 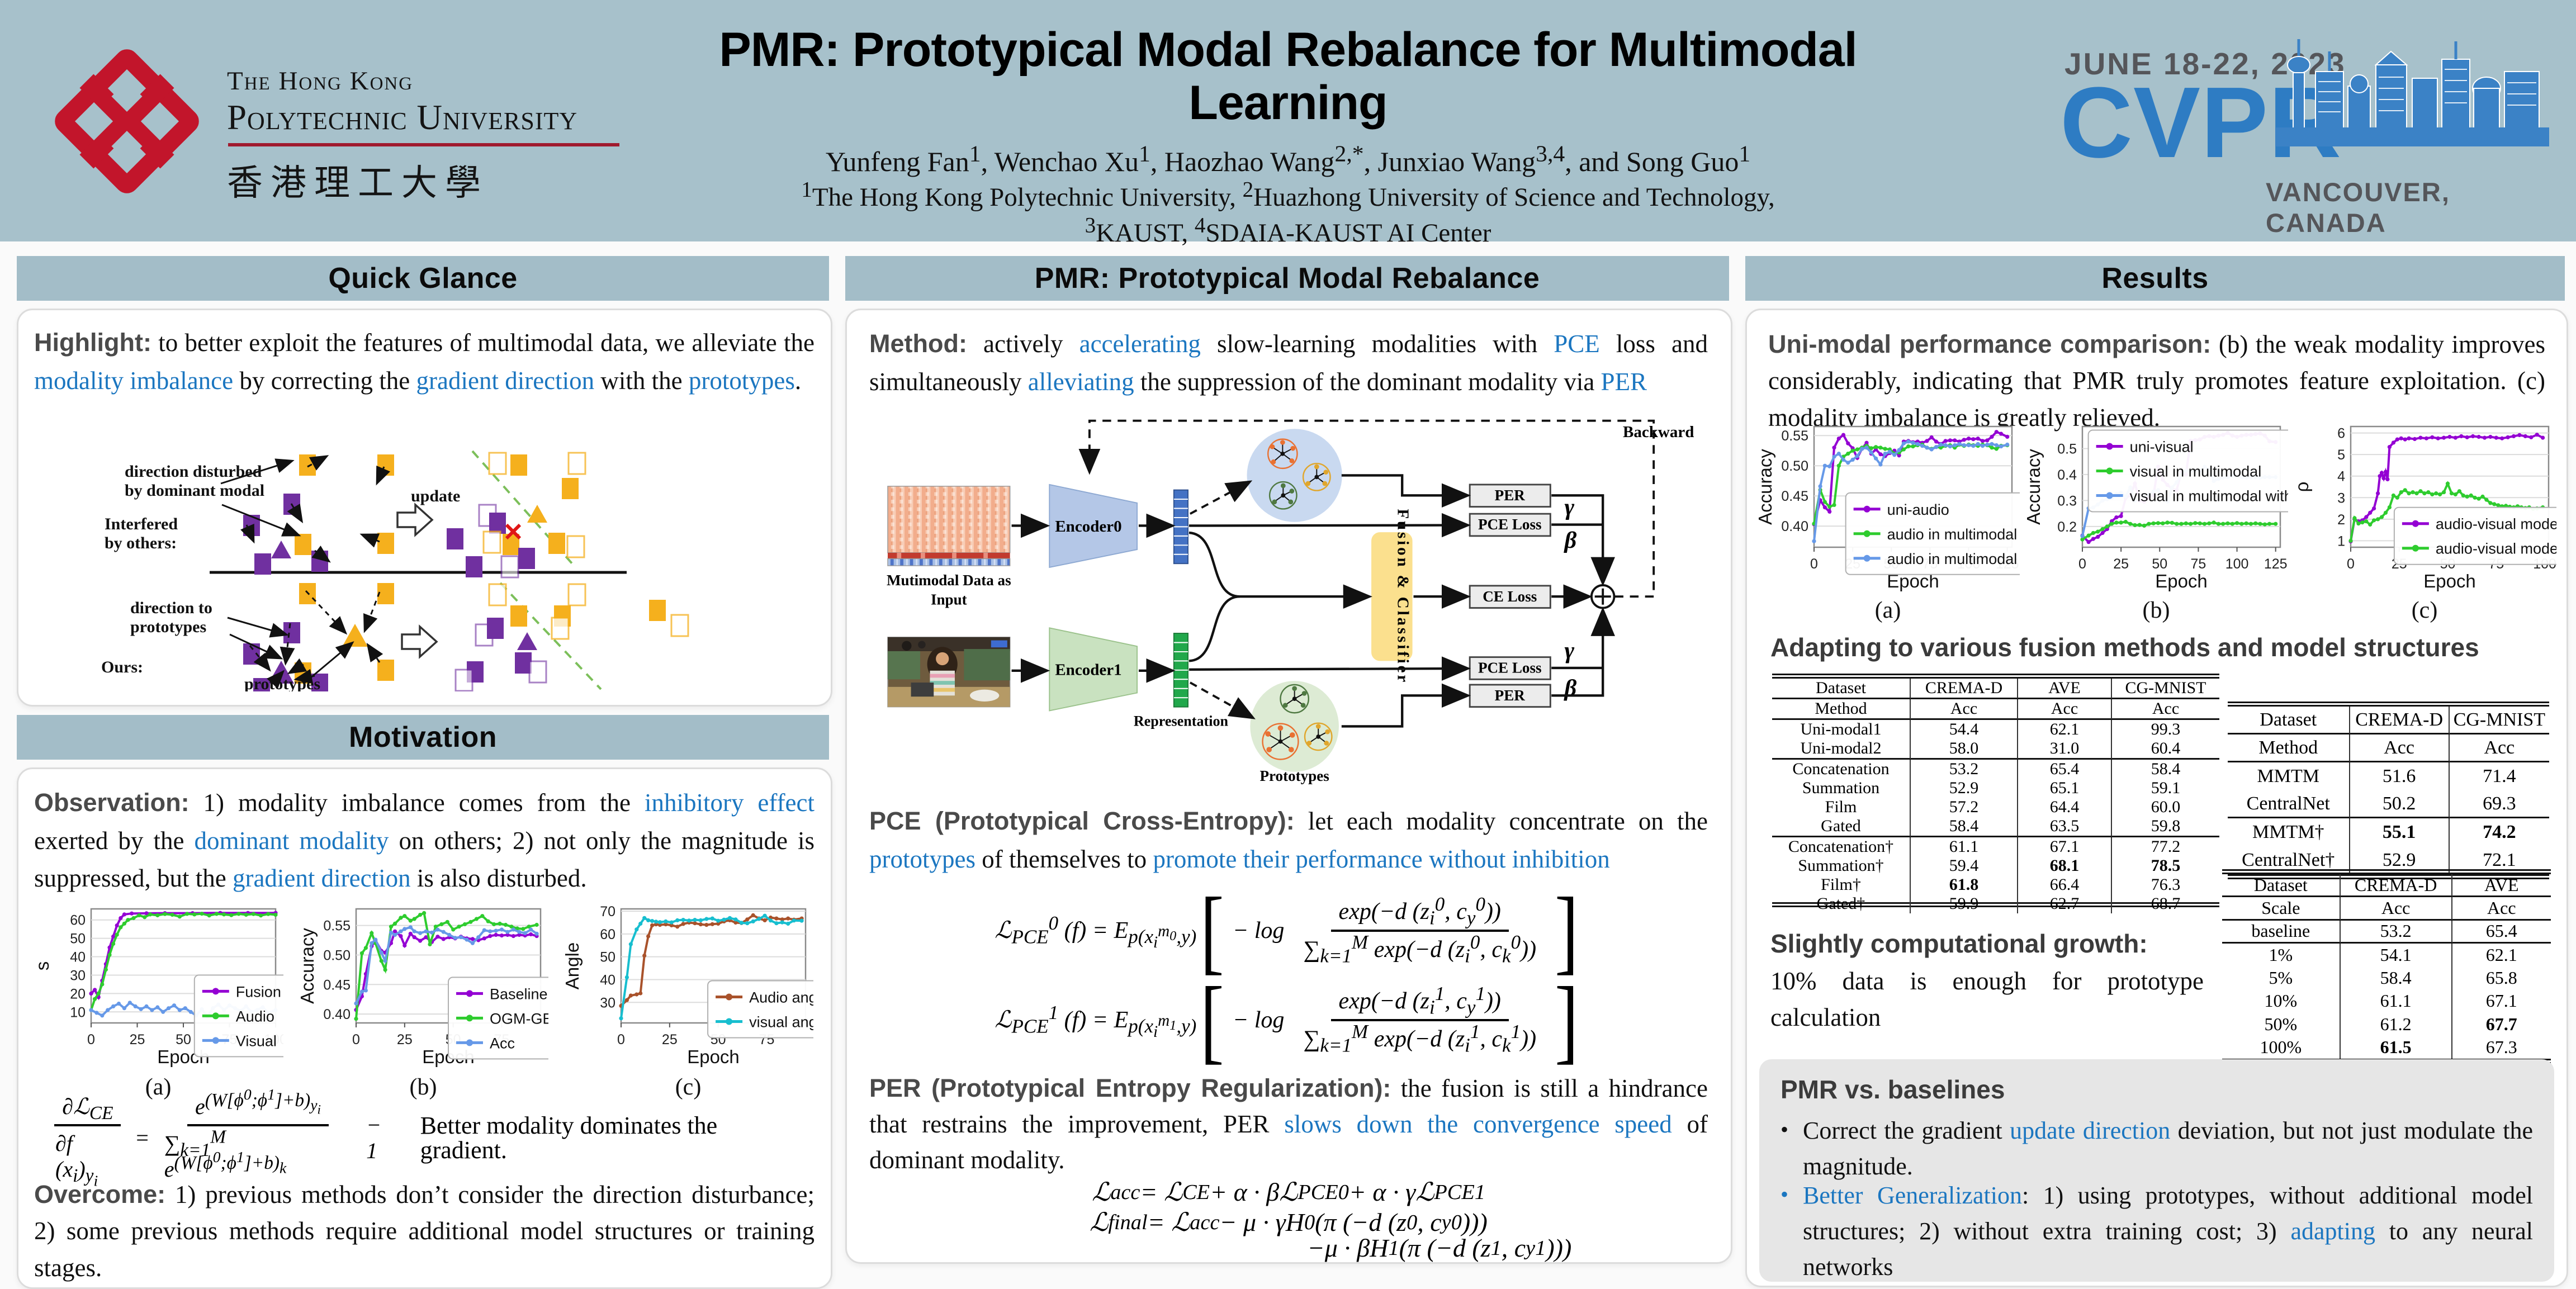 What do you see at coordinates (337, 985) in the screenshot?
I see `svg-text: 0.45` at bounding box center [337, 985].